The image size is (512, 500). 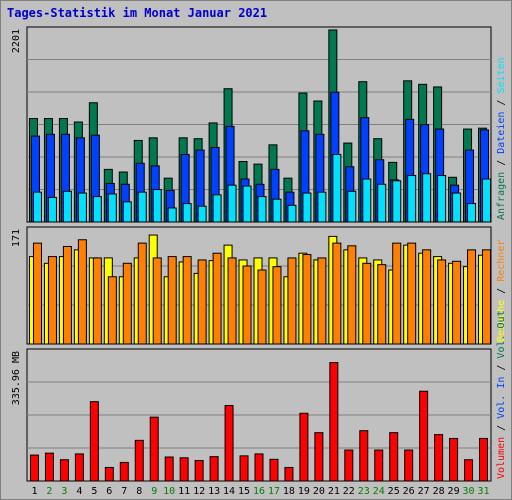 What do you see at coordinates (16, 378) in the screenshot?
I see `scale-label-bottom: 335.96 MB` at bounding box center [16, 378].